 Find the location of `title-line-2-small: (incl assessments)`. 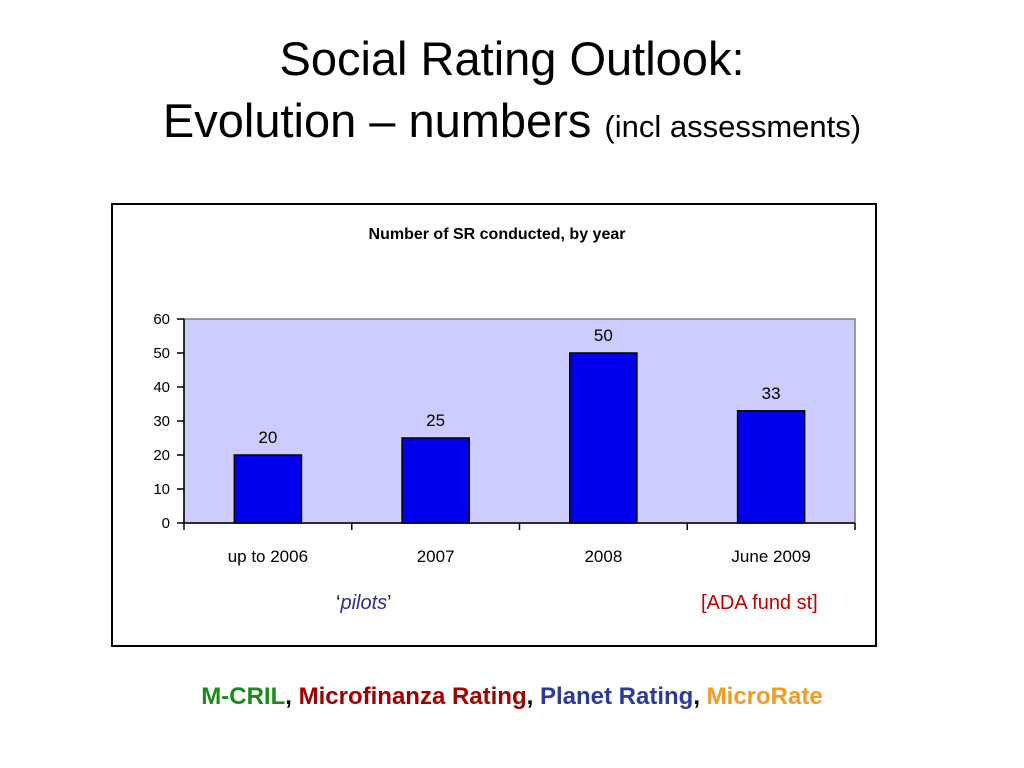

title-line-2-small: (incl assessments) is located at coordinates (733, 126).